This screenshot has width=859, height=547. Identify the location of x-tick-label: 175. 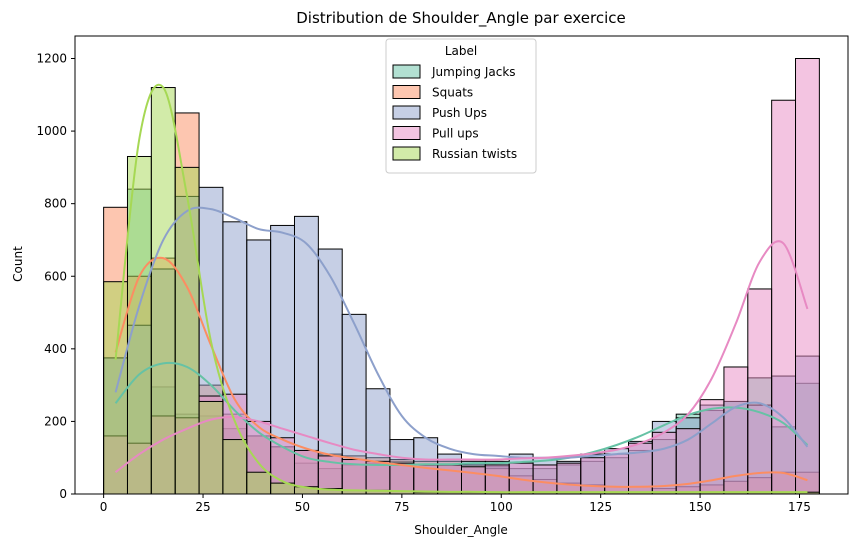
(799, 507).